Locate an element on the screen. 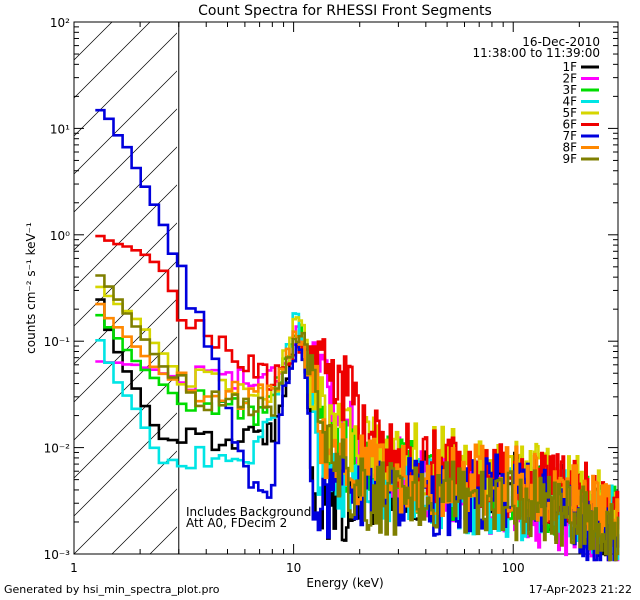 The image size is (640, 600). y-tick-label: 10⁻² is located at coordinates (57, 449).